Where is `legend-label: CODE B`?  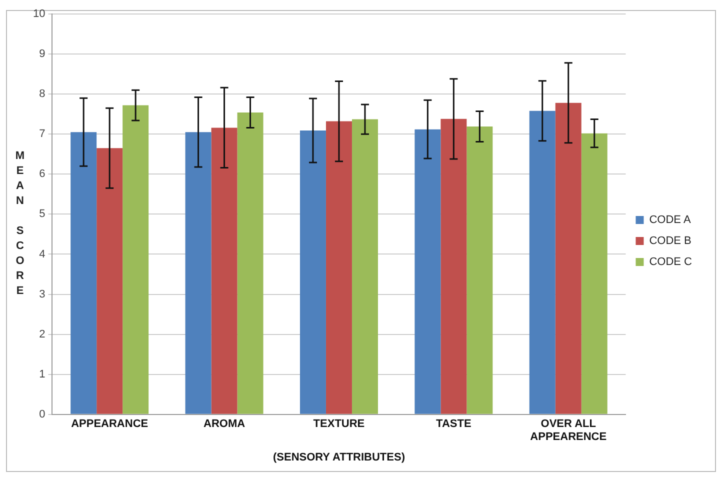
legend-label: CODE B is located at coordinates (670, 241).